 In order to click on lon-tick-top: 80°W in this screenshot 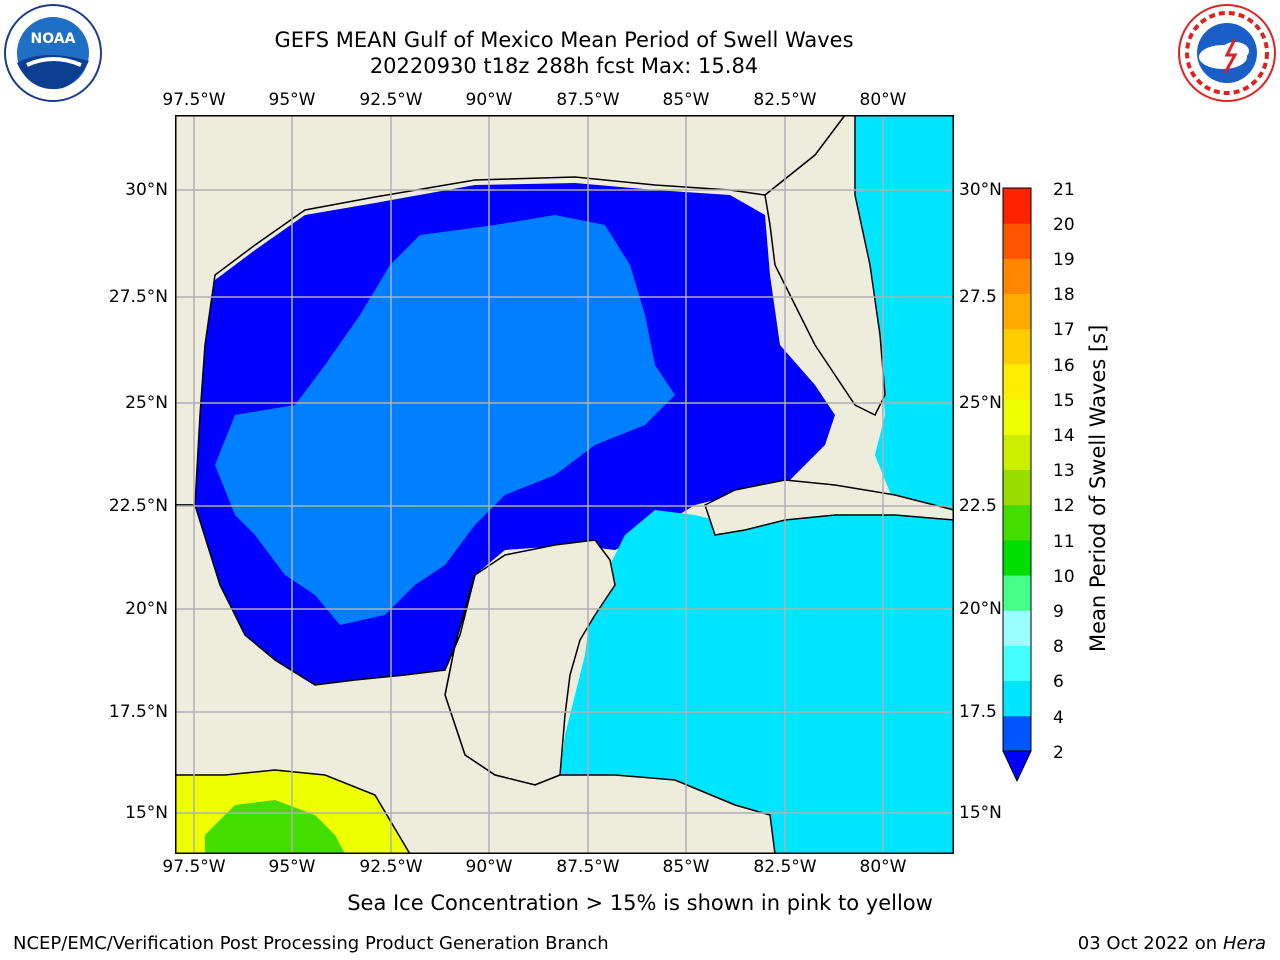, I will do `click(883, 100)`.